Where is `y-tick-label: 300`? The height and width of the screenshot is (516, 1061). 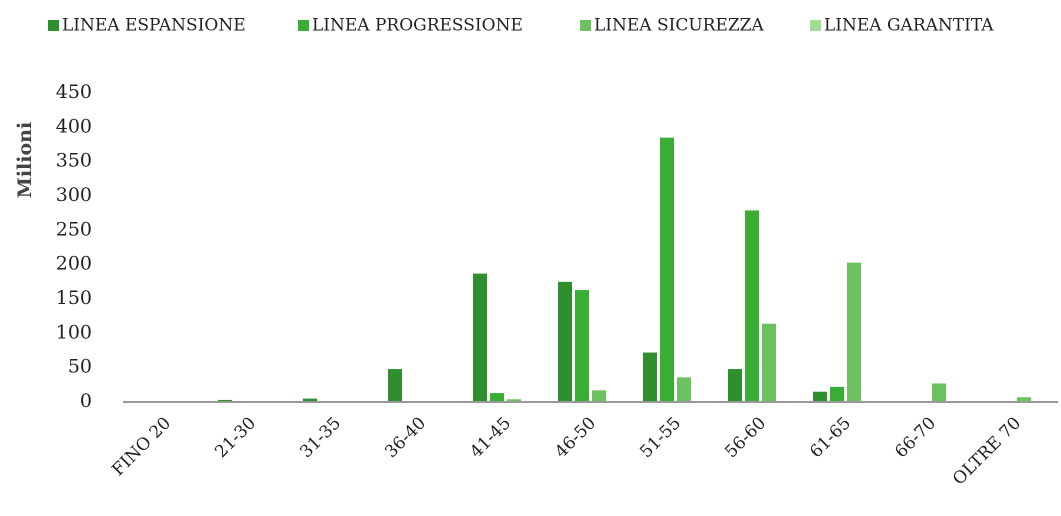
y-tick-label: 300 is located at coordinates (74, 195).